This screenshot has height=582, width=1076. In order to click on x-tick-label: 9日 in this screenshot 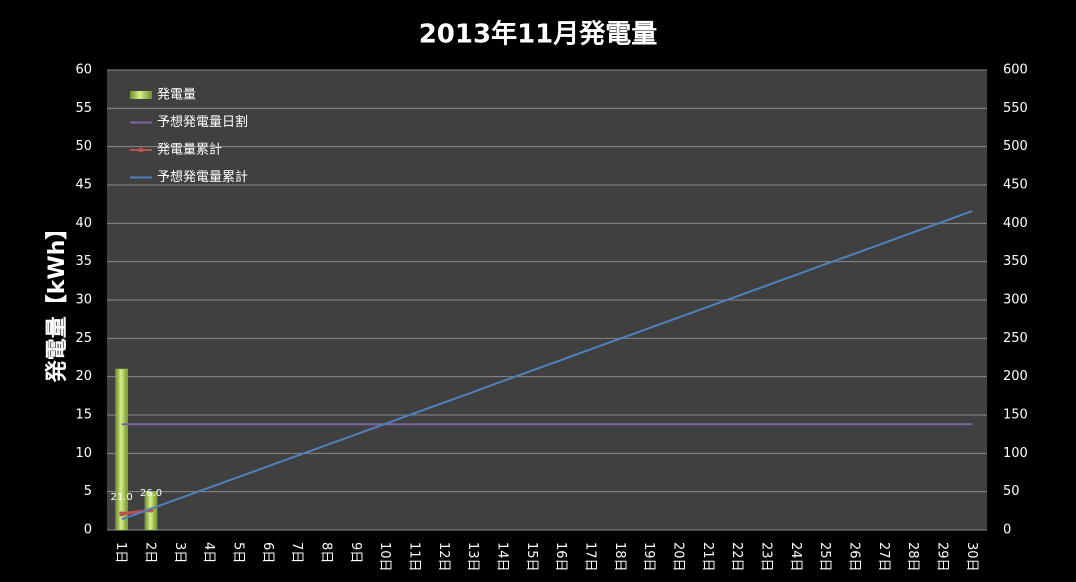, I will do `click(355, 552)`.